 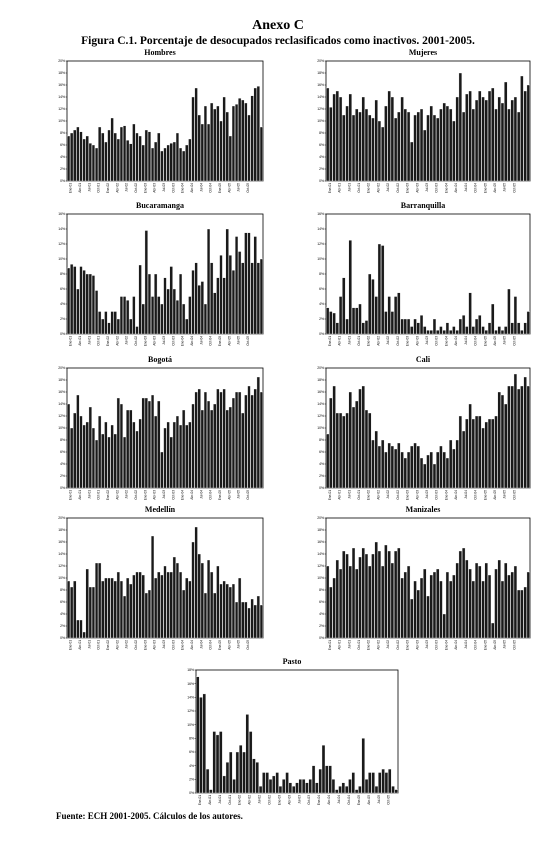 I want to click on y-tick-label: 14%, so click(x=61, y=404).